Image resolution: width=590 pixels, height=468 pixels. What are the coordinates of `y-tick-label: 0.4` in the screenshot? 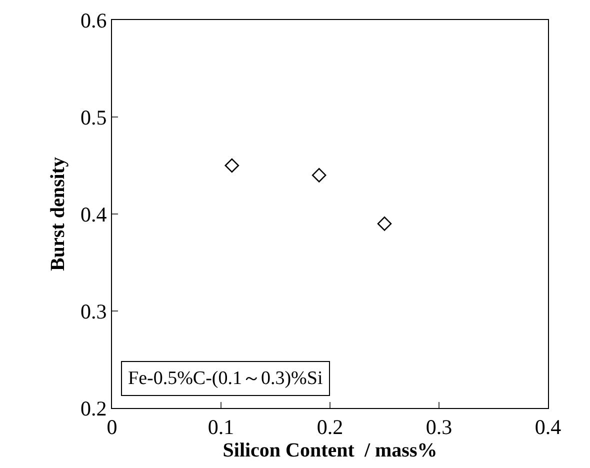 It's located at (94, 214).